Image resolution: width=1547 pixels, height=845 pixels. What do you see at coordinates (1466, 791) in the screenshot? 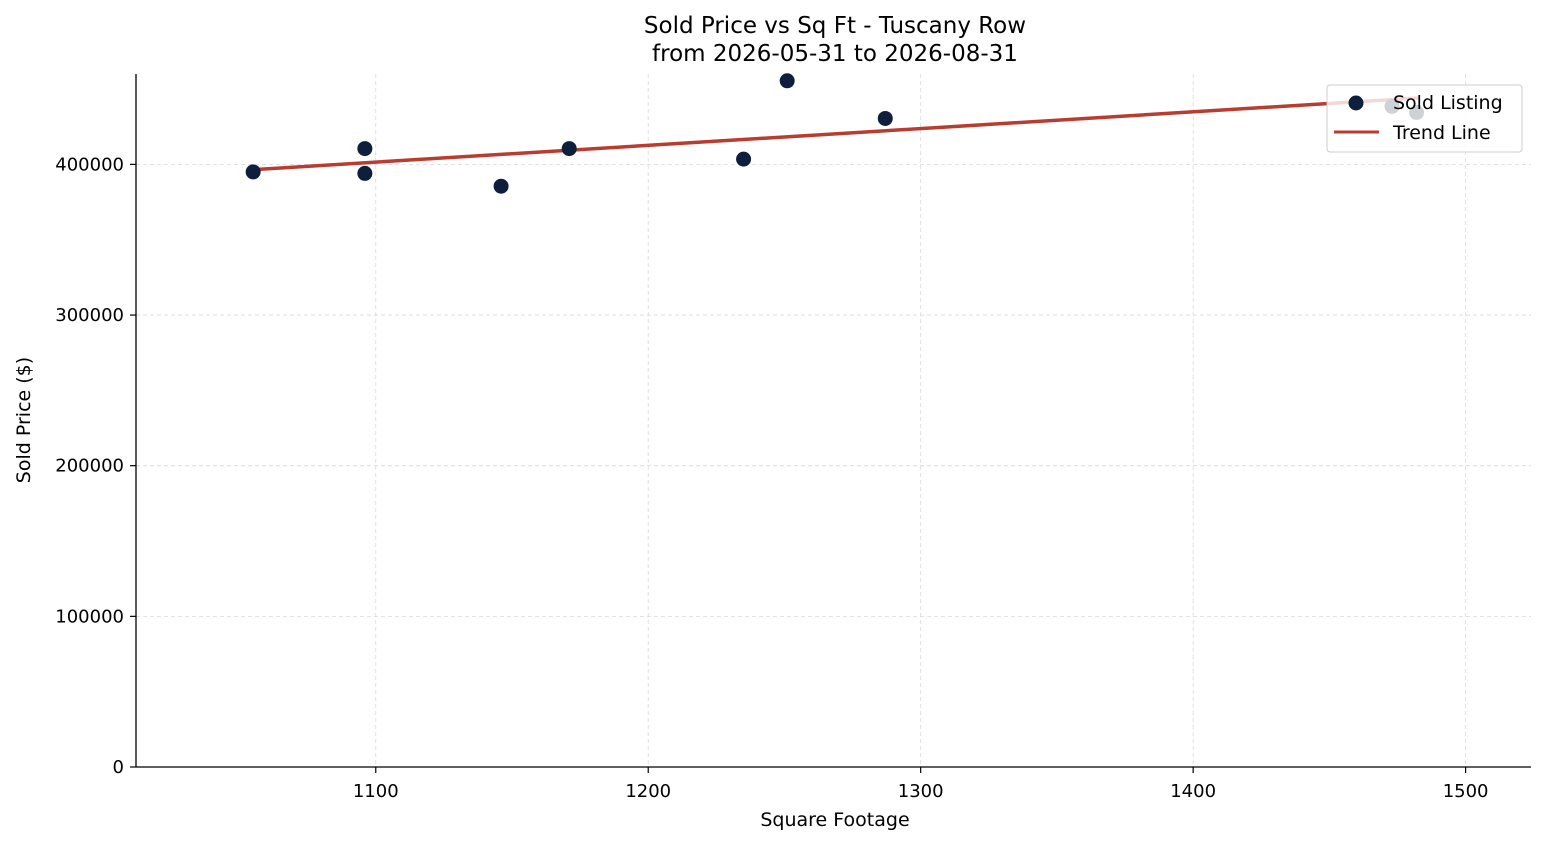
I see `x-tick-label: 1500` at bounding box center [1466, 791].